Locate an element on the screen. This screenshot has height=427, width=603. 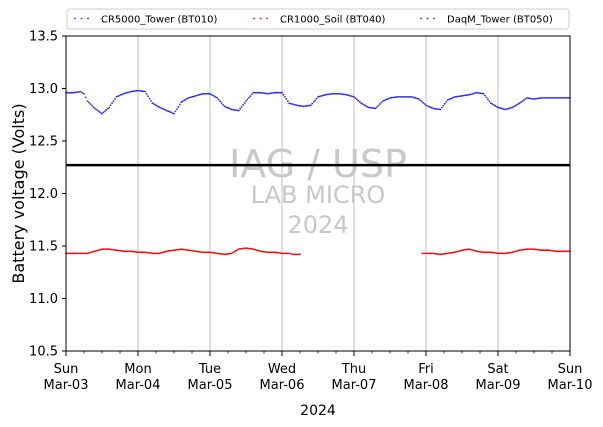
y-axis-label: Battery voltage (Volts) is located at coordinates (18, 193).